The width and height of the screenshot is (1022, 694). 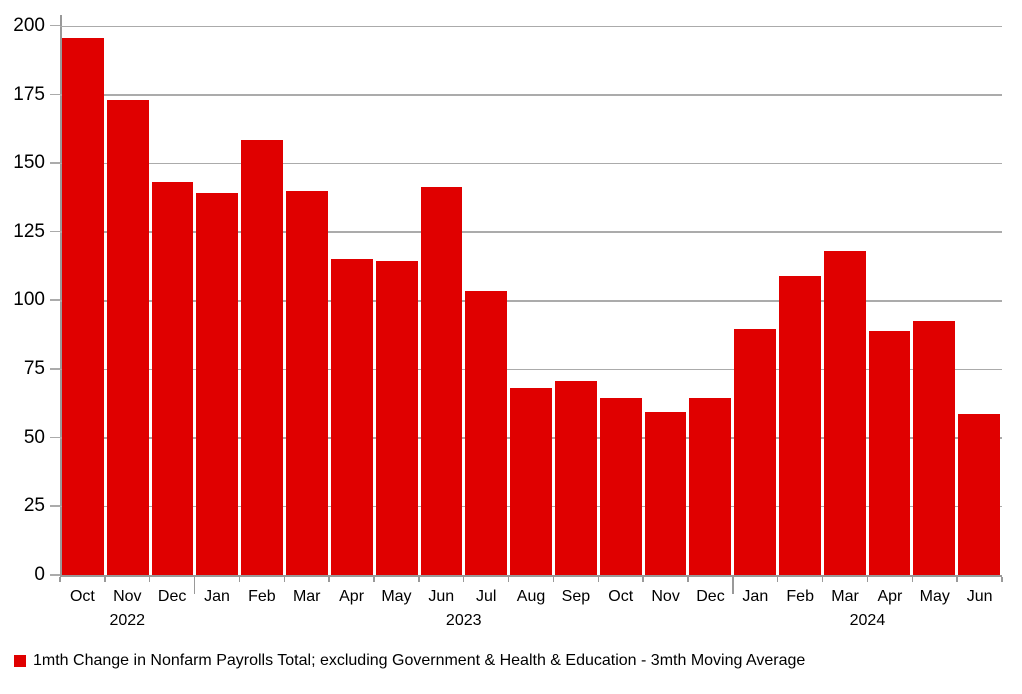 I want to click on x-label-feb-2024: Feb, so click(x=800, y=596).